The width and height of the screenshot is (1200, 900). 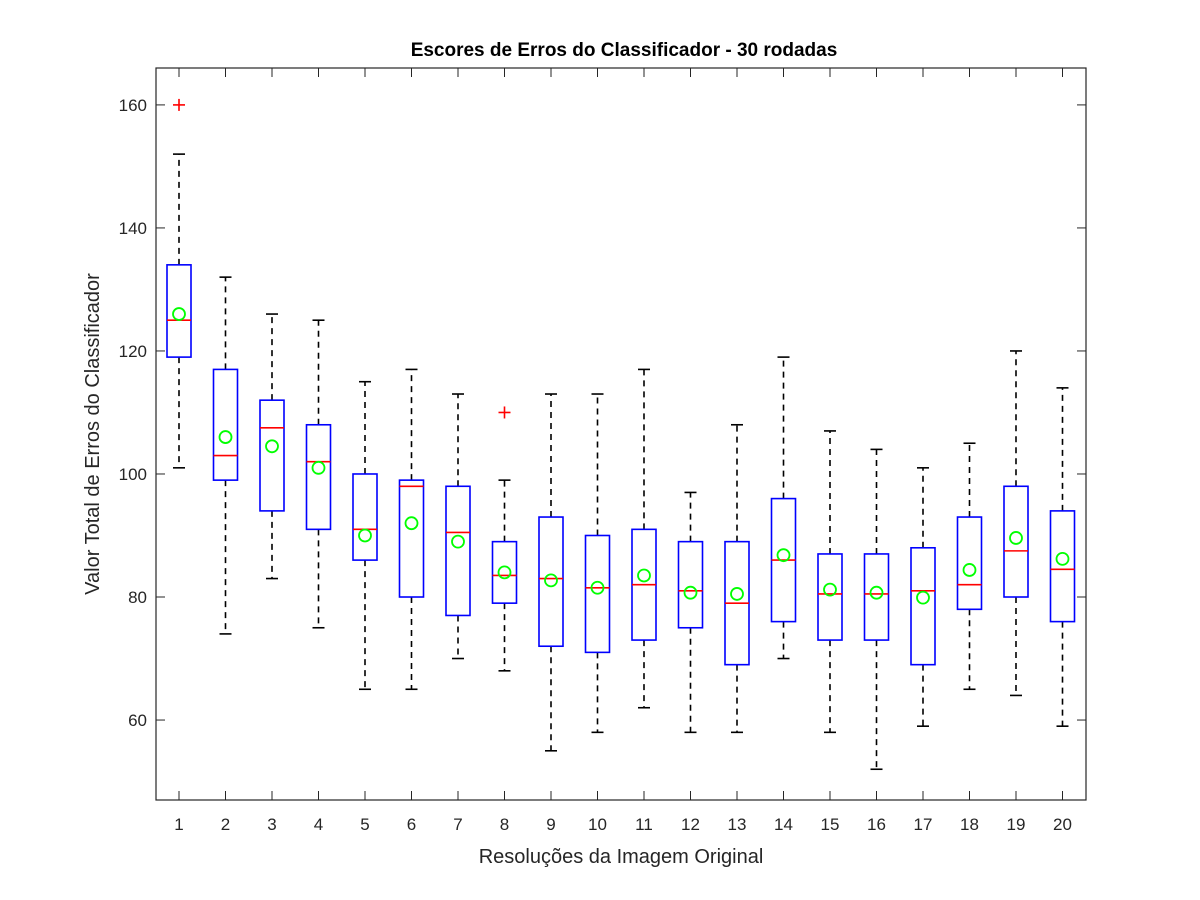 I want to click on x-tick-label: 1, so click(x=178, y=824).